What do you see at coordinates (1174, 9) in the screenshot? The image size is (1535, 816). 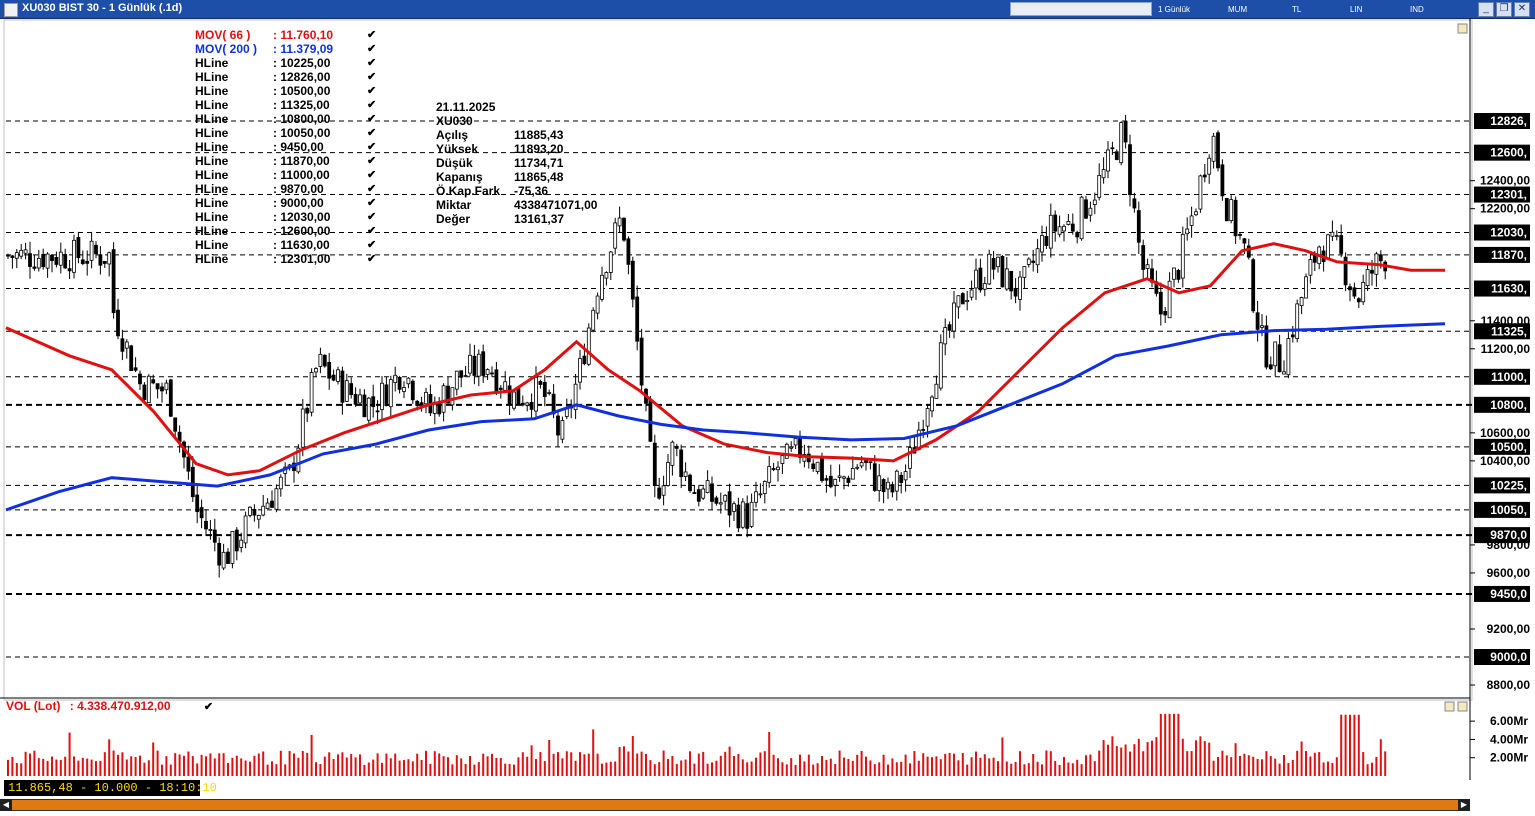 I see `period-selector: 1 Günlük` at bounding box center [1174, 9].